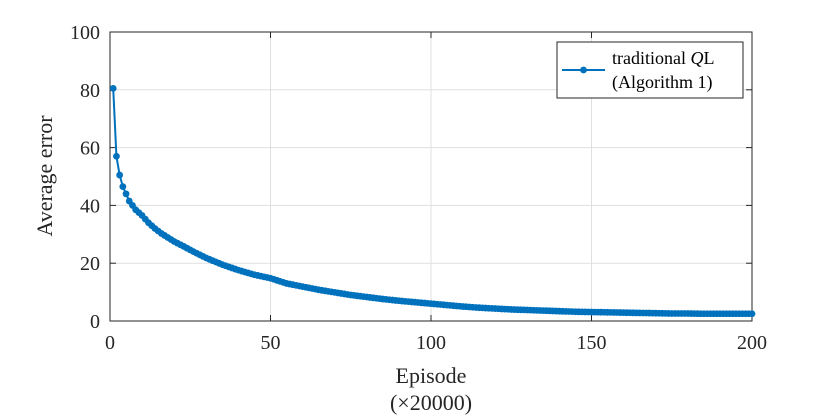  Describe the element at coordinates (696, 58) in the screenshot. I see `legend-label-italic: Q` at that location.